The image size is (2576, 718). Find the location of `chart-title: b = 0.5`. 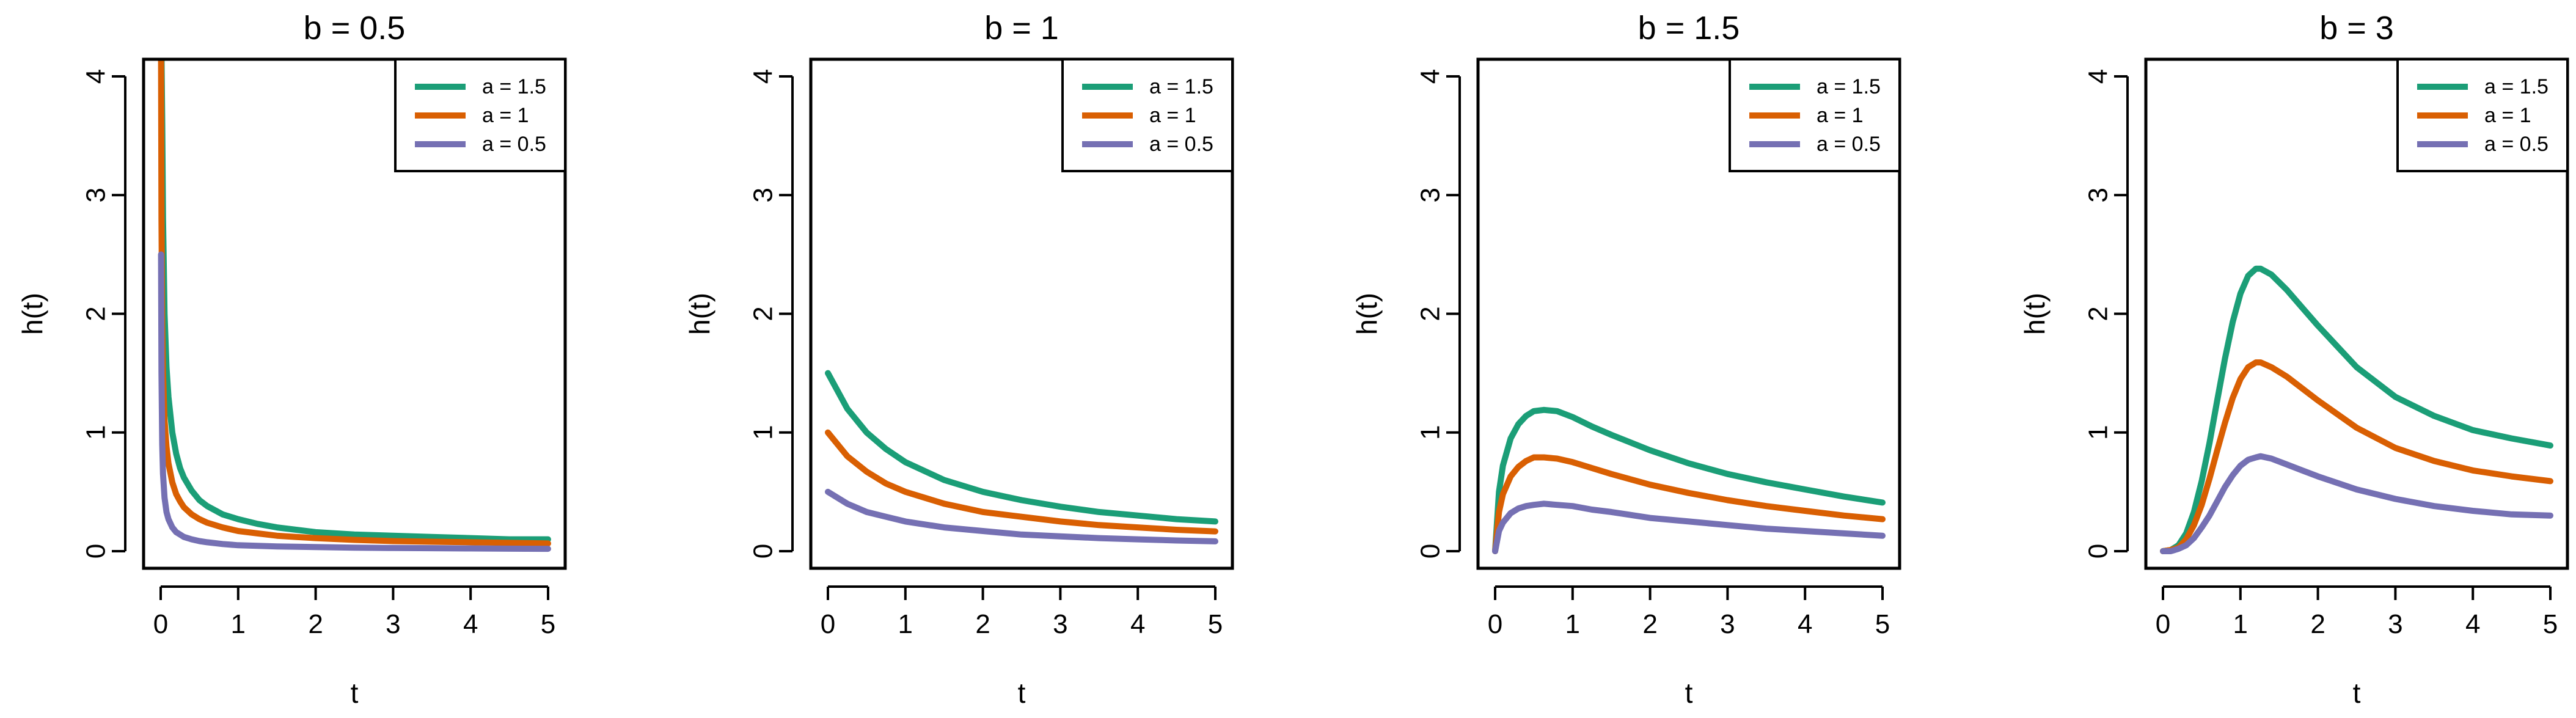

chart-title: b = 0.5 is located at coordinates (355, 28).